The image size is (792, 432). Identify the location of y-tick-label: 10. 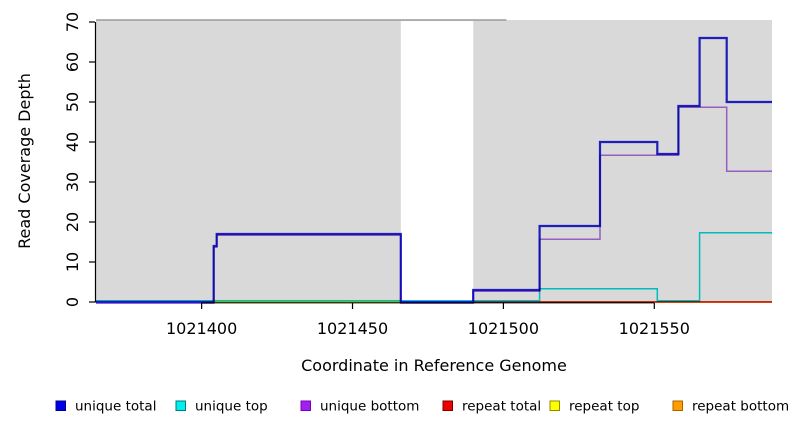
(72, 262).